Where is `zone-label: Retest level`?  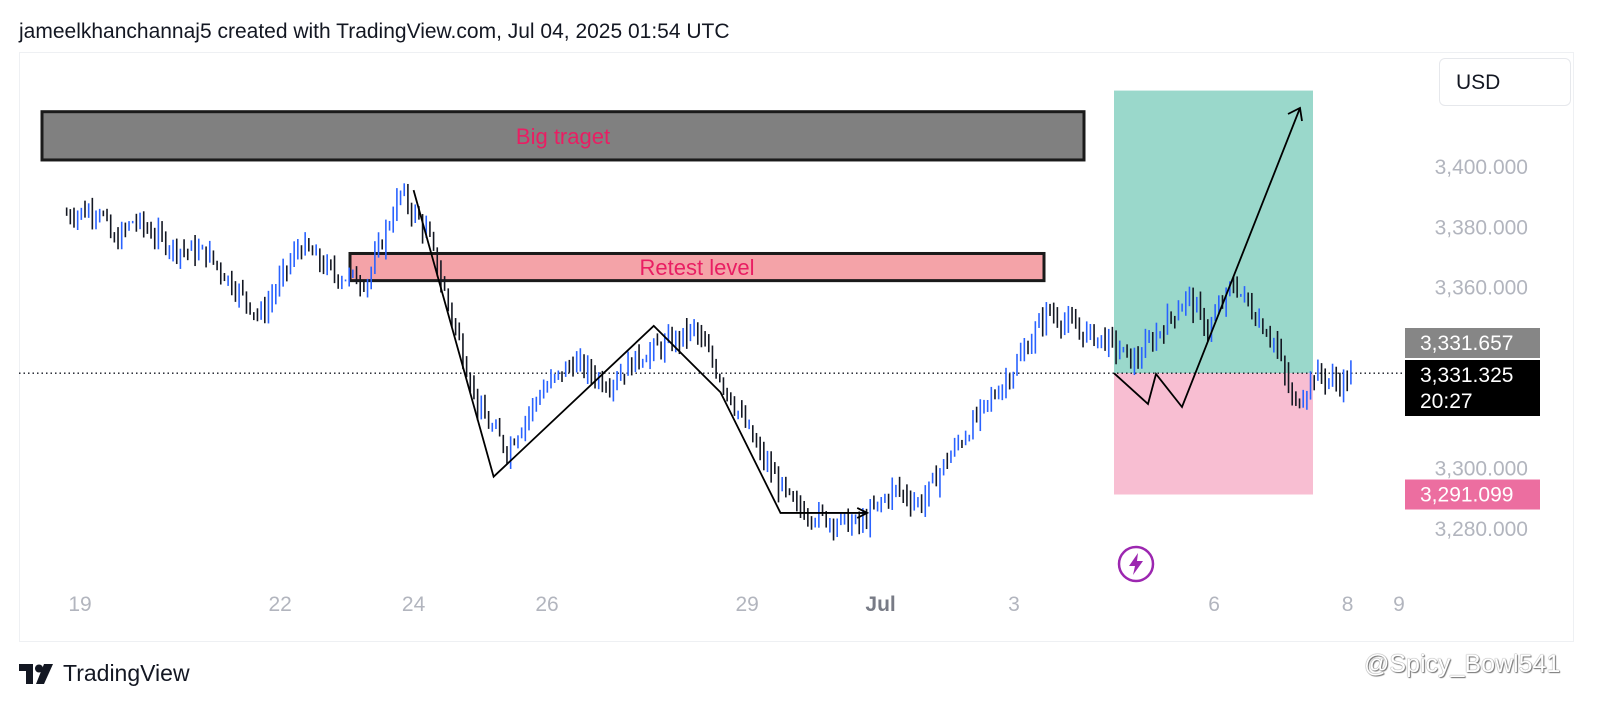 zone-label: Retest level is located at coordinates (697, 267).